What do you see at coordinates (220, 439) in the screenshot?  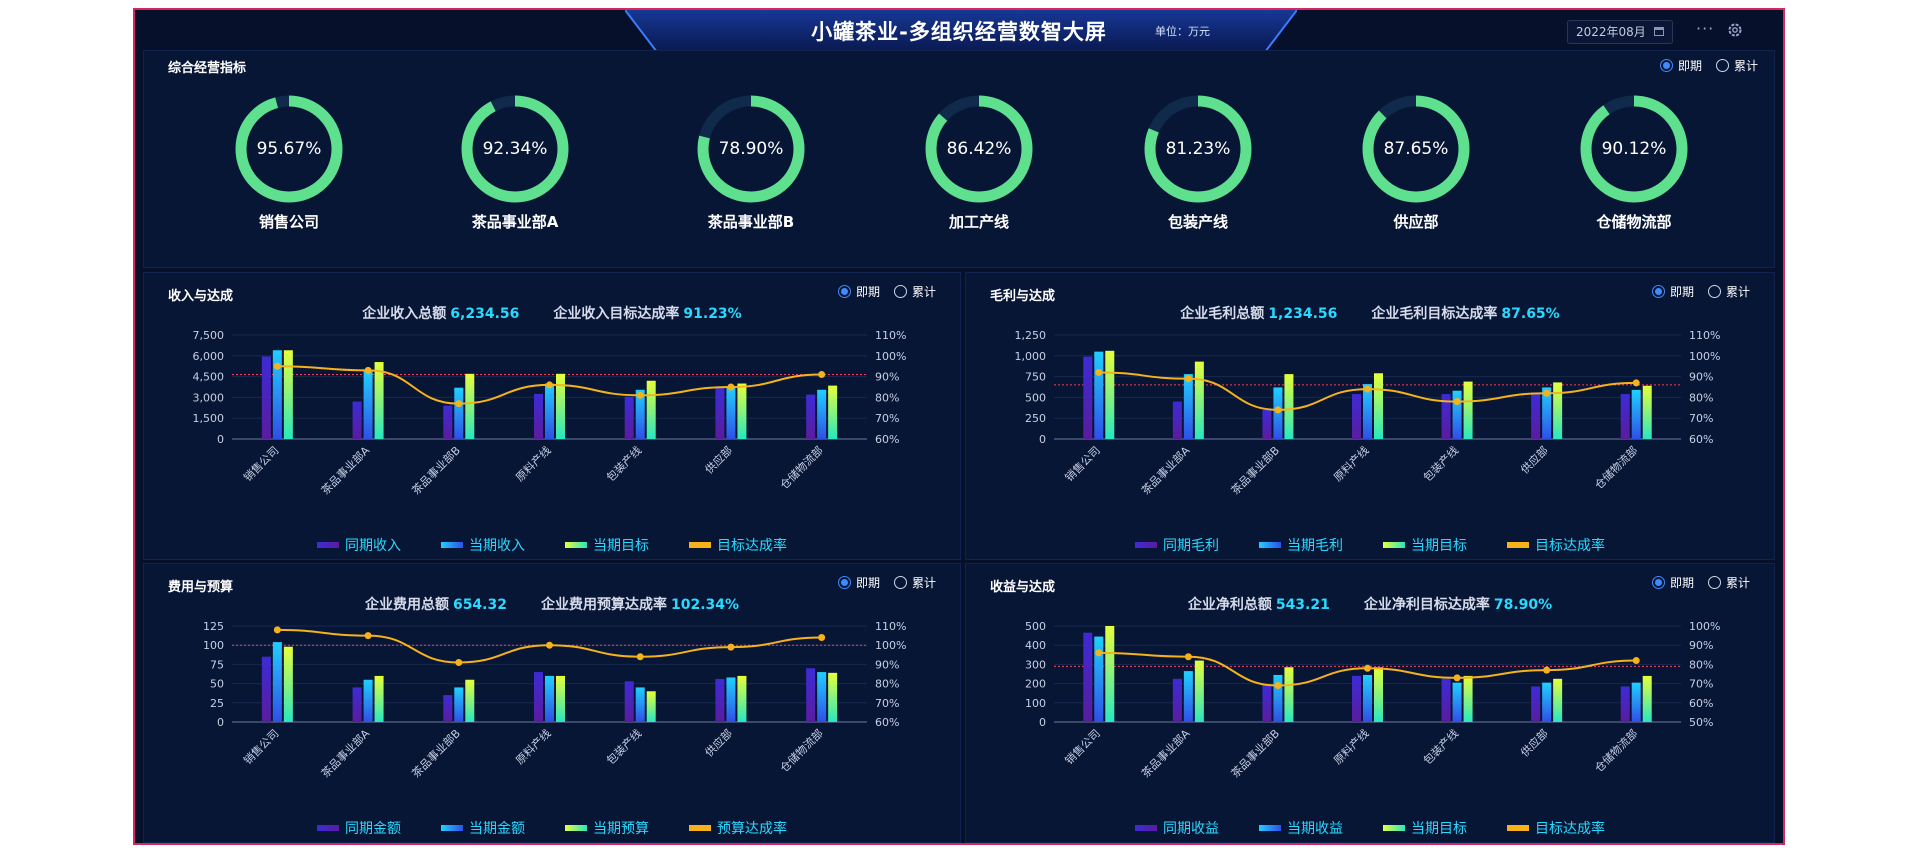 I see `y-tick-label: 0` at bounding box center [220, 439].